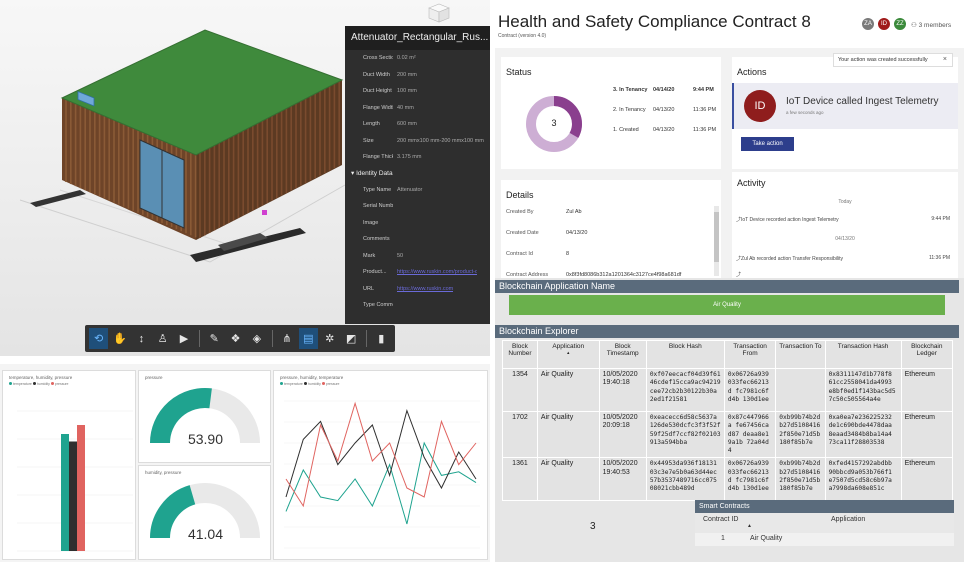 This screenshot has height=562, width=964. I want to click on toast-text: Your action was created successfully, so click(883, 60).